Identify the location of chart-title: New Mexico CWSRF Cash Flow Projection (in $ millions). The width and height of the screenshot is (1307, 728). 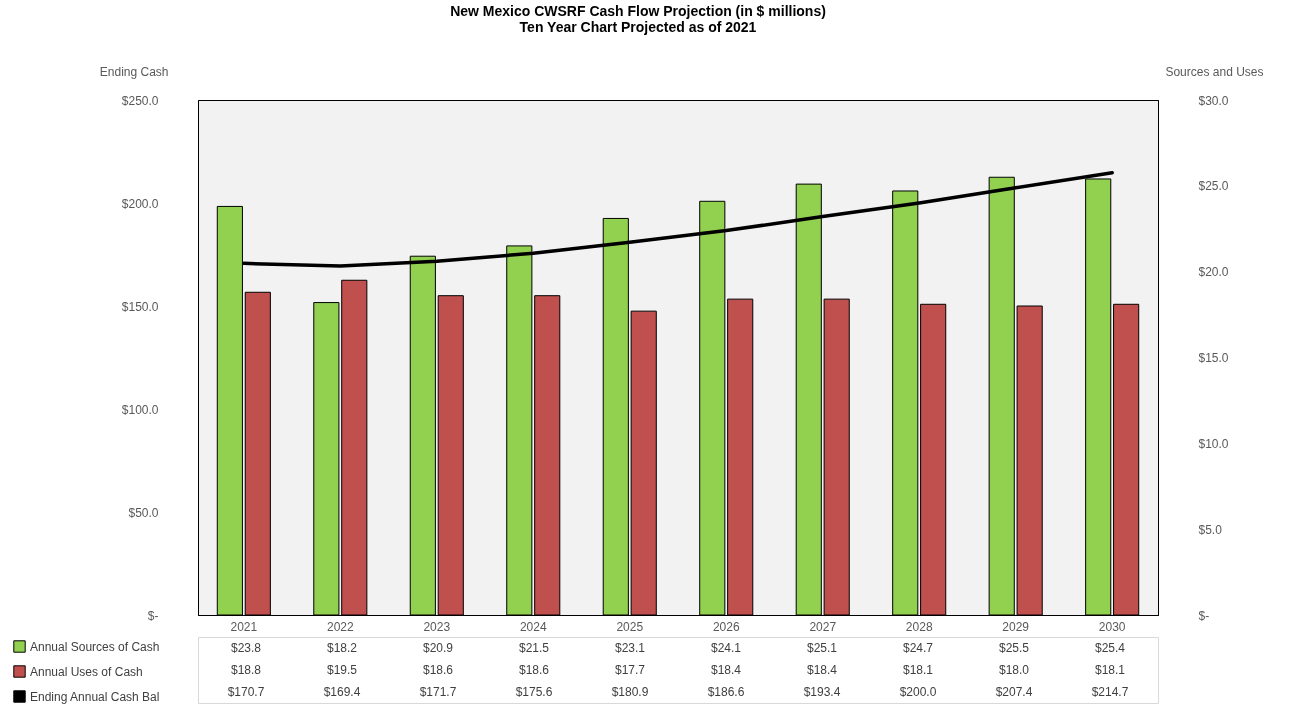
(638, 10).